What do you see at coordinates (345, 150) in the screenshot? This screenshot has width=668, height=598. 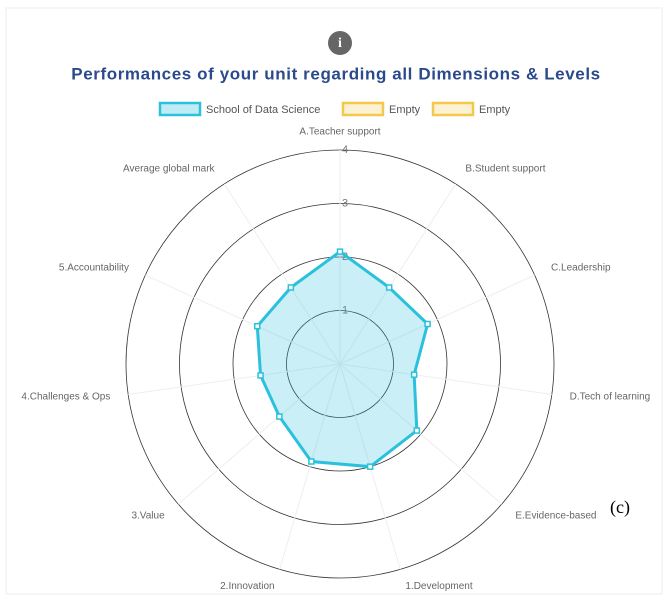 I see `r-tick-label: 4` at bounding box center [345, 150].